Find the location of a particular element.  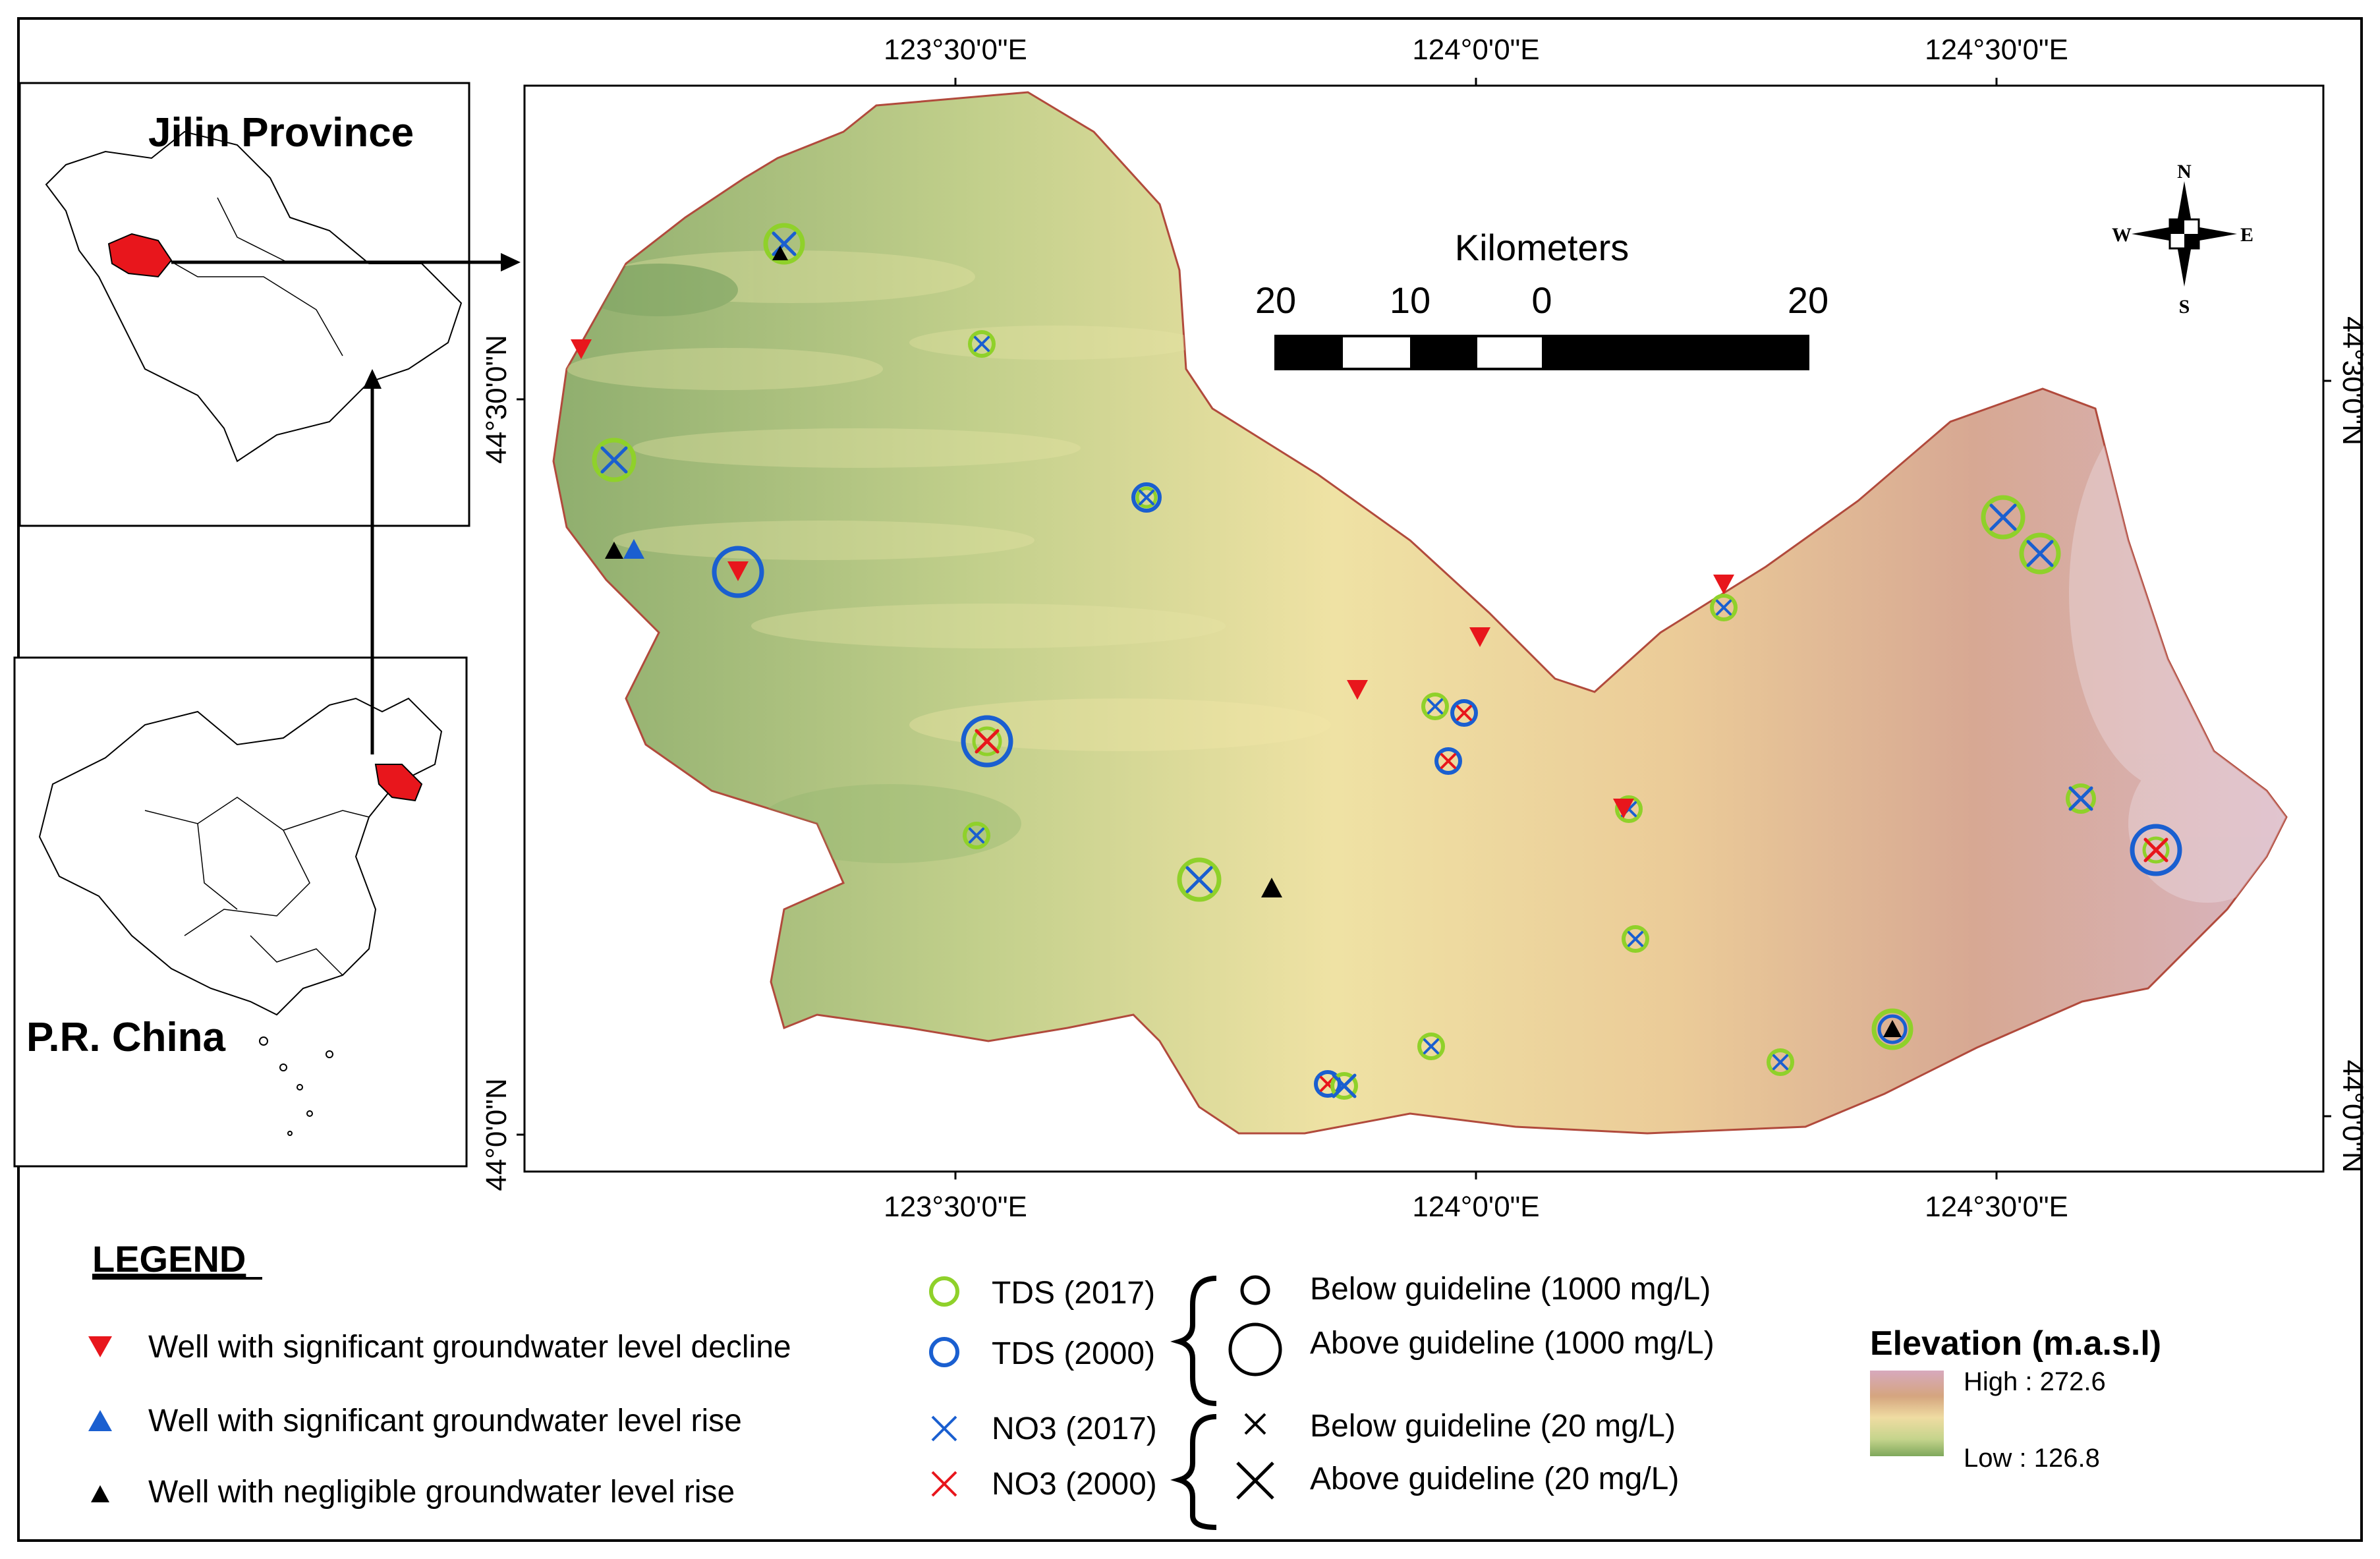

legend-tds-above-symbol is located at coordinates (1255, 1349).